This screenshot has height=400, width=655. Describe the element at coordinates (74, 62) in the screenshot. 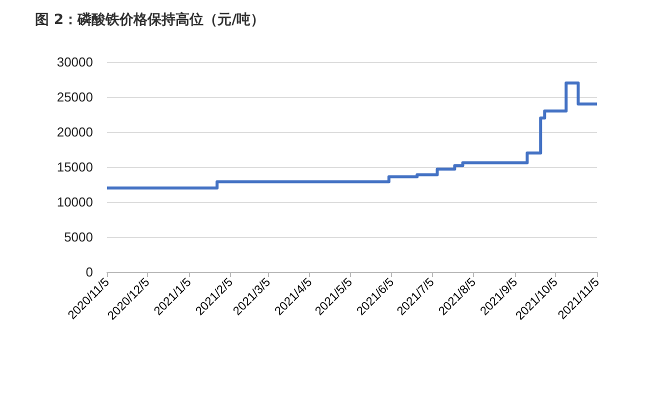

I see `y-tick-label: 30000` at that location.